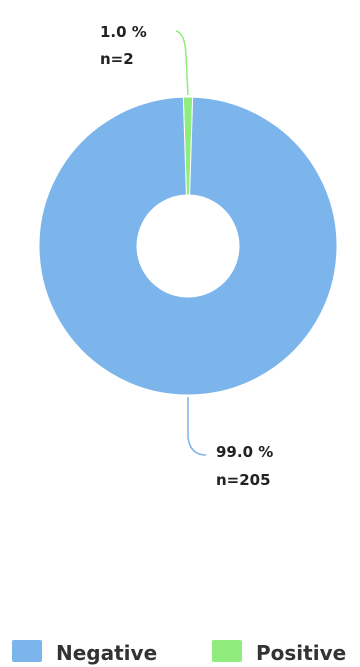  I want to click on legend-swatch-negative, so click(27, 651).